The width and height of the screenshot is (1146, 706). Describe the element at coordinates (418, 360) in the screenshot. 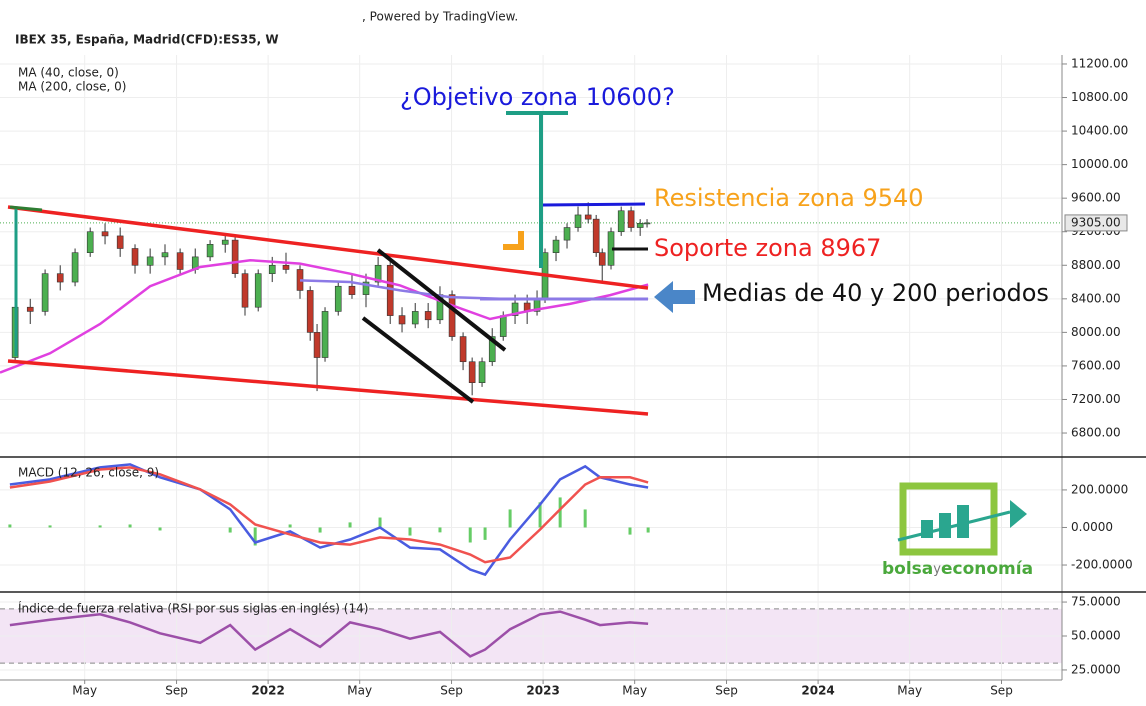

I see `wedge-lower` at that location.